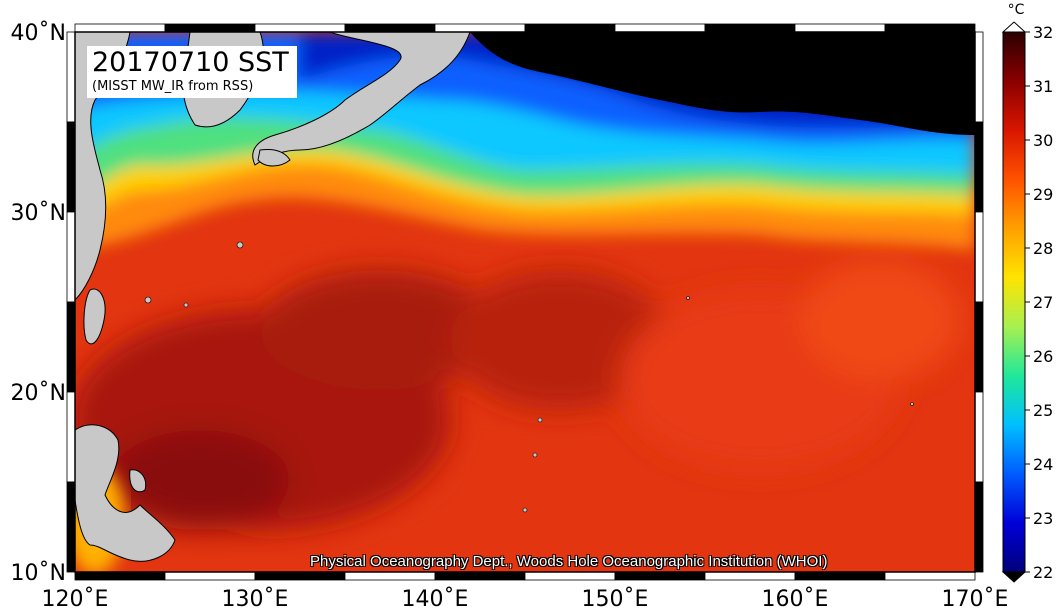  What do you see at coordinates (525, 598) in the screenshot?
I see `longitude-tick-labels: 120˚E 130˚E 140˚E 150˚E 160˚E 170˚E` at bounding box center [525, 598].